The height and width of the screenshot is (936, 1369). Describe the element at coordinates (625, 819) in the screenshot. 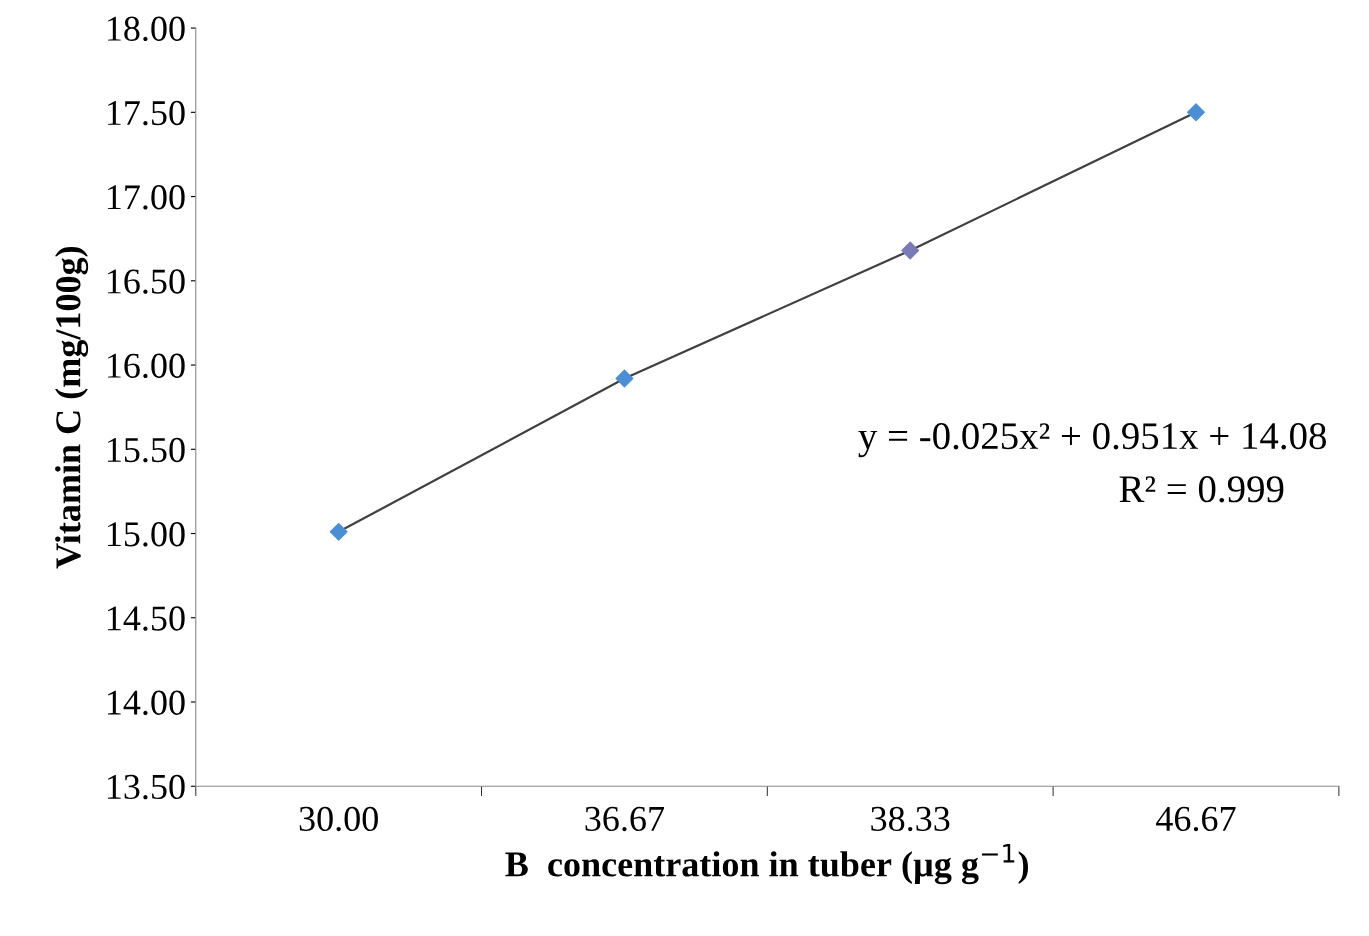

I see `x-tick-label: 36.67` at that location.